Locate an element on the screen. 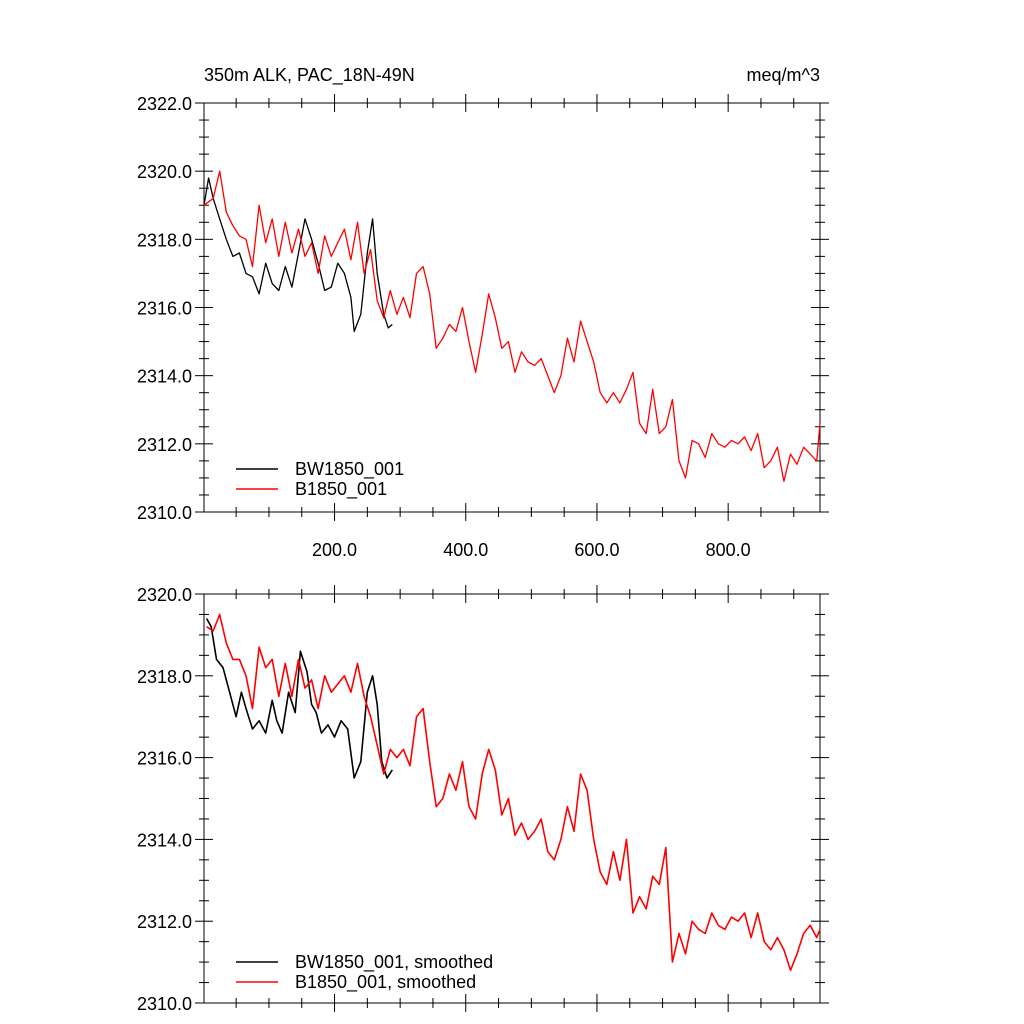 The width and height of the screenshot is (1024, 1024). x-tick-label: 400.0 is located at coordinates (465, 550).